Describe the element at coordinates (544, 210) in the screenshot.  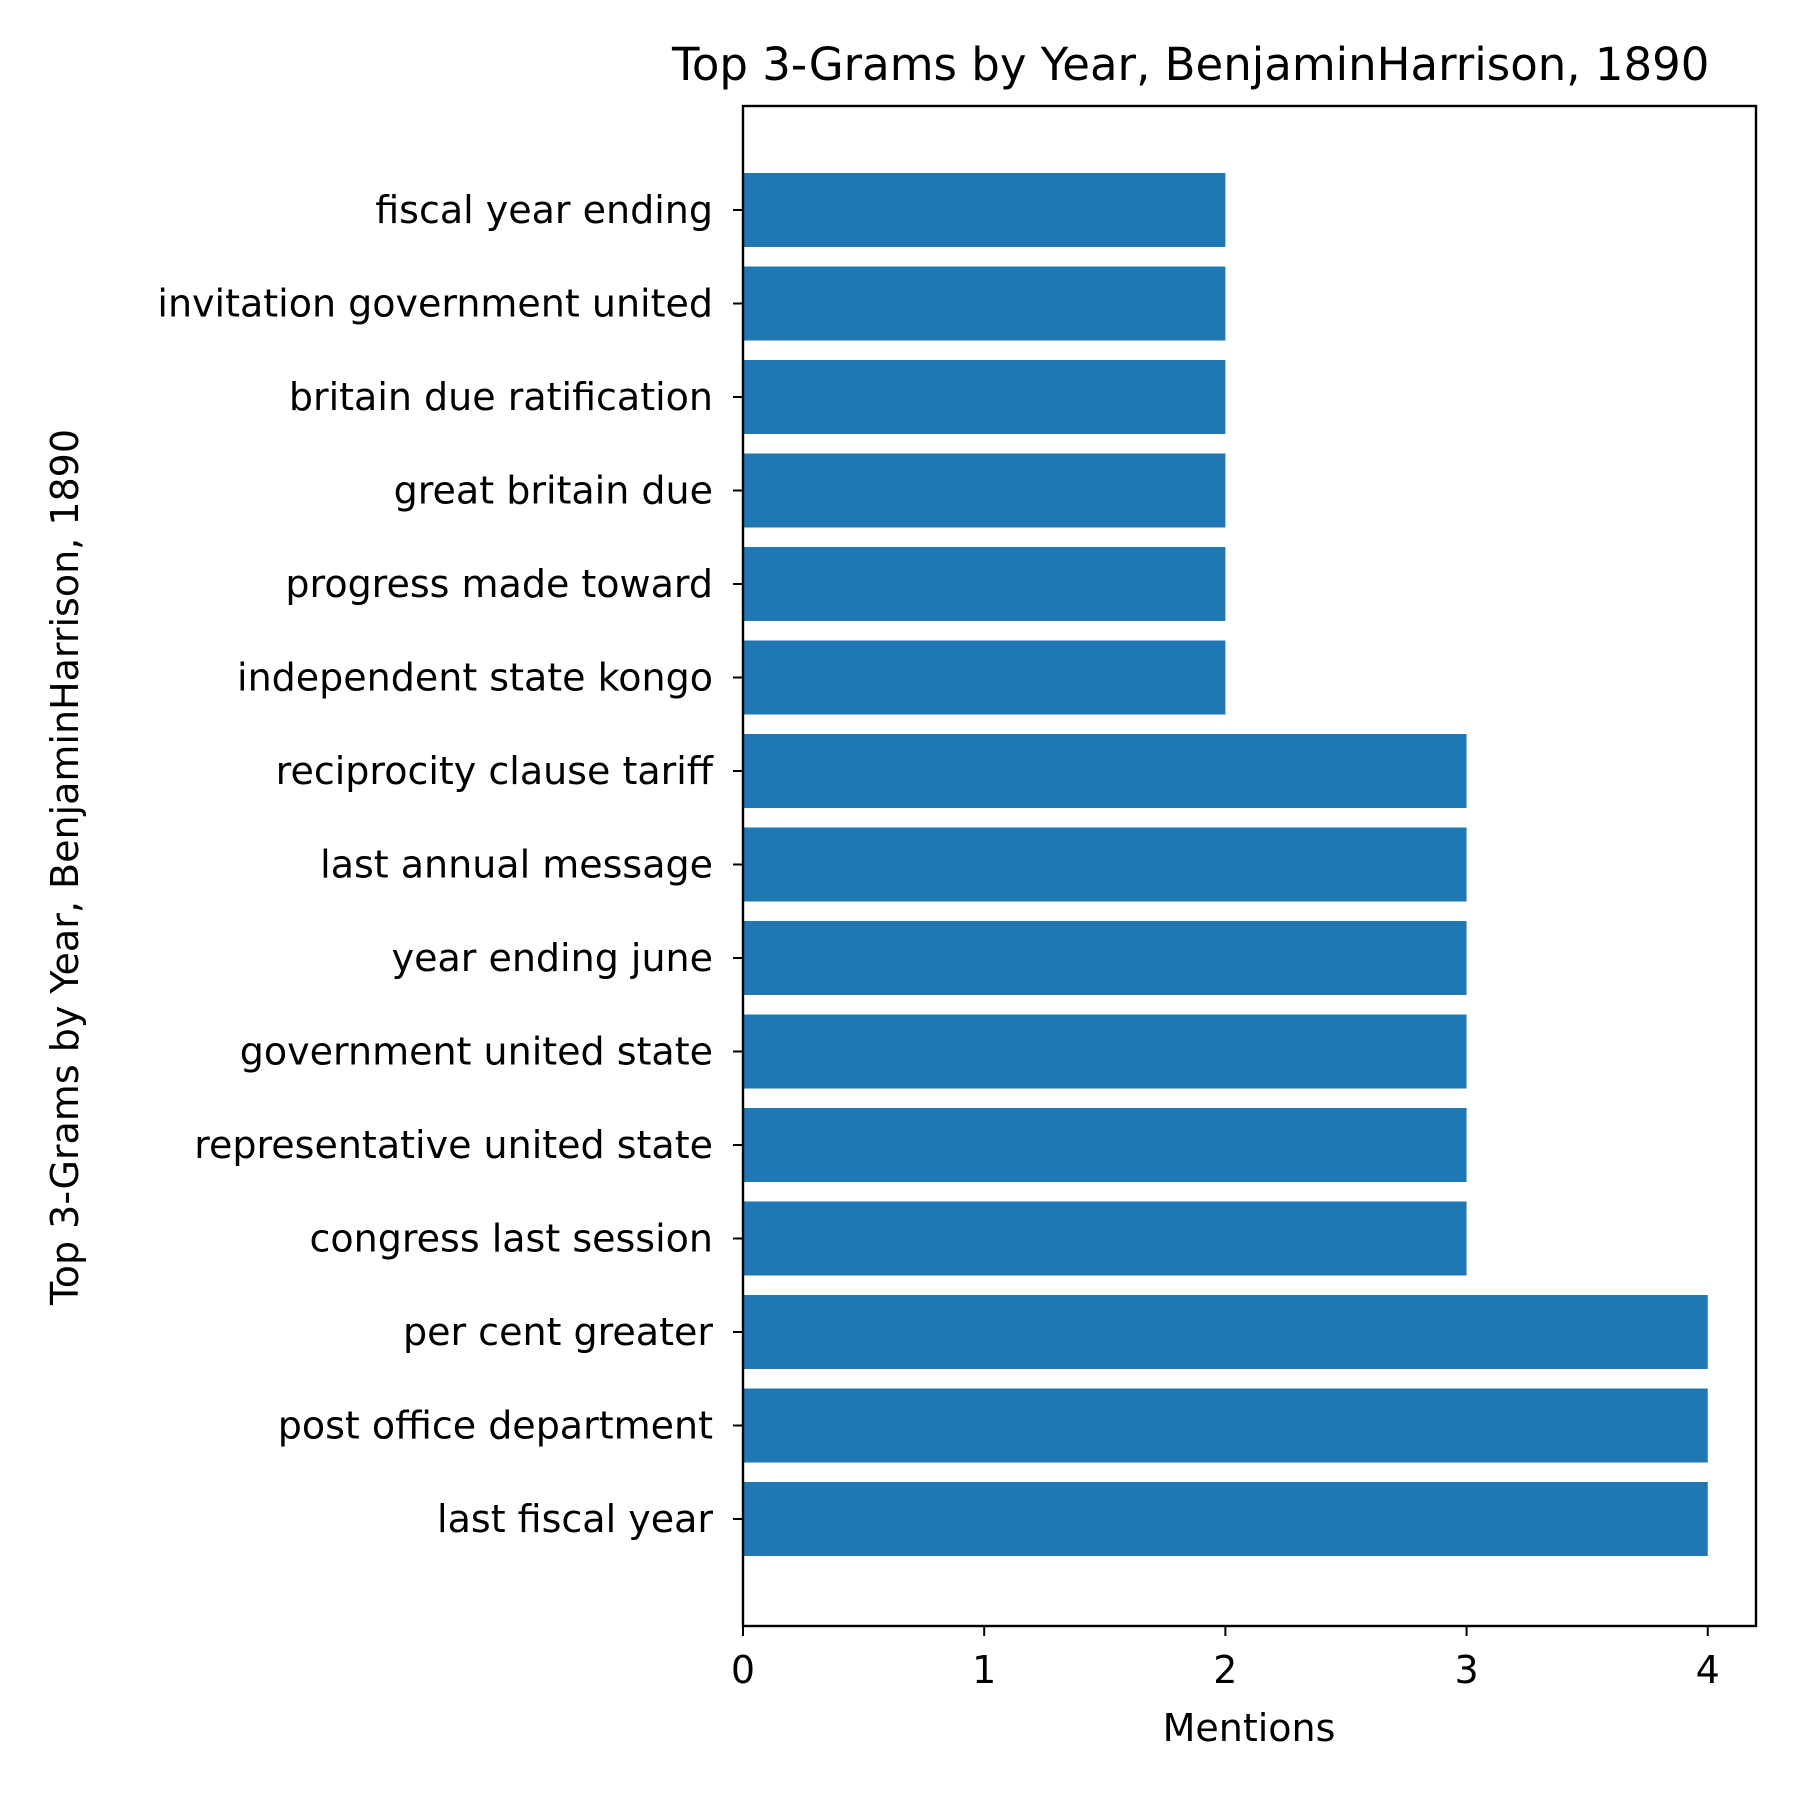
I see `y-tick-label: fiscal year ending` at that location.